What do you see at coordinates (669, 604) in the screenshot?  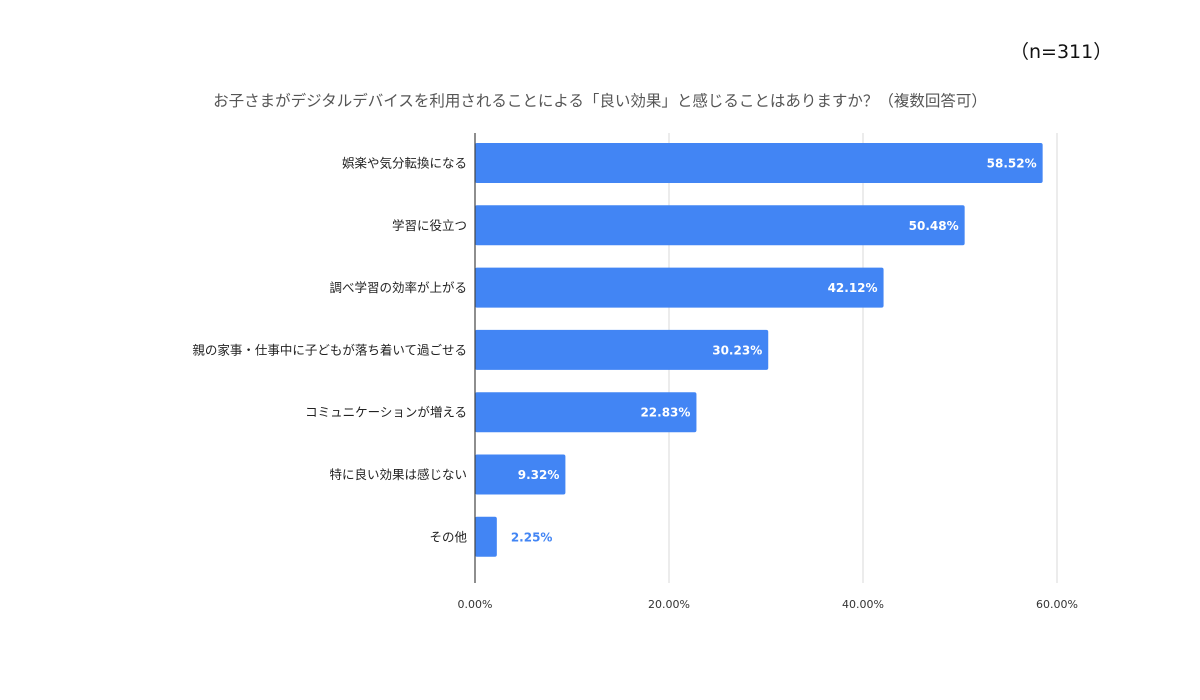 I see `x-tick-label-1: 20.00%` at bounding box center [669, 604].